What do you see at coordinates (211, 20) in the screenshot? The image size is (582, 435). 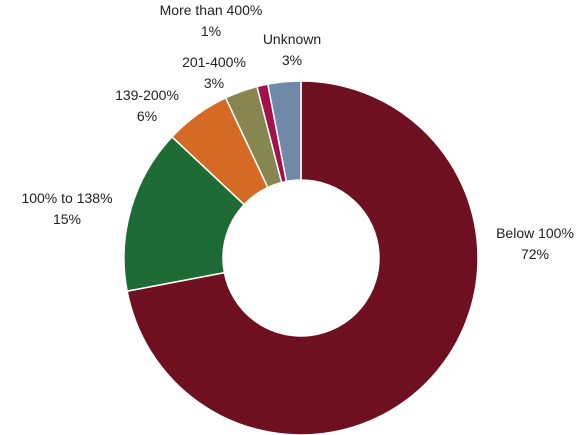 I see `slice-label-more-than-400: More than 400% 1%` at bounding box center [211, 20].